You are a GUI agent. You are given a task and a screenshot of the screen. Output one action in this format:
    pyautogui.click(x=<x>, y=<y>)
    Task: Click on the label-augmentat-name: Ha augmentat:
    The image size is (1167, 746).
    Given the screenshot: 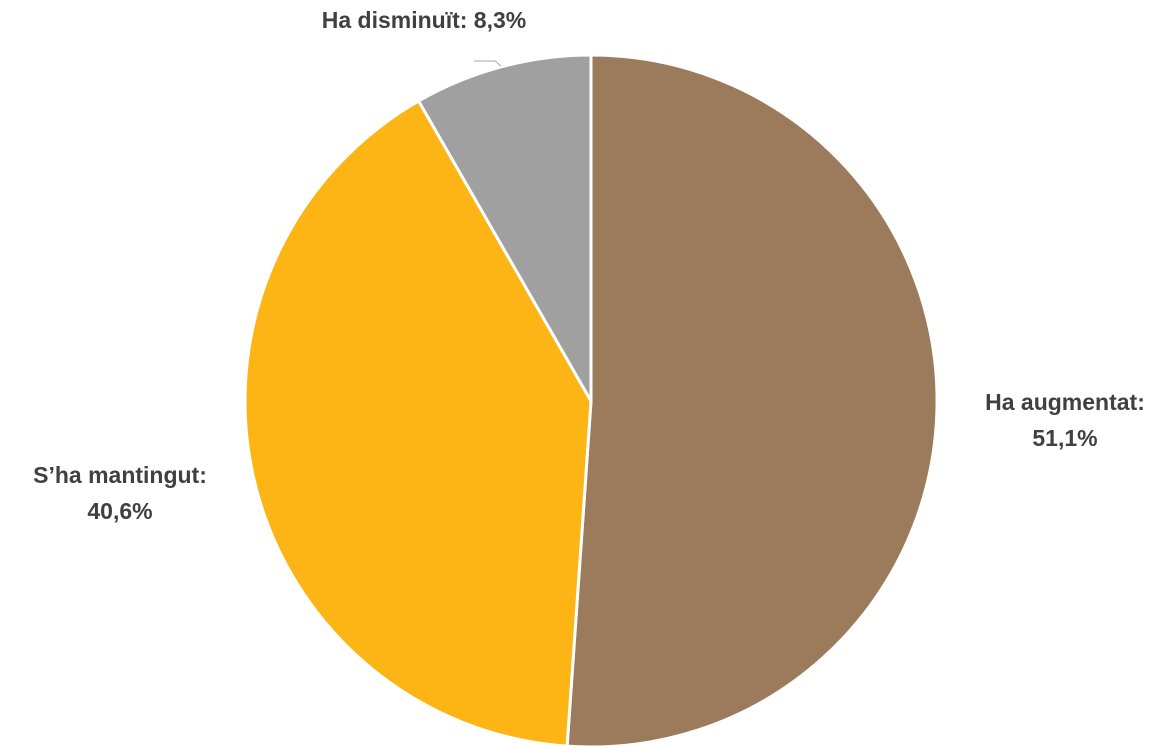 What is the action you would take?
    pyautogui.click(x=1065, y=402)
    